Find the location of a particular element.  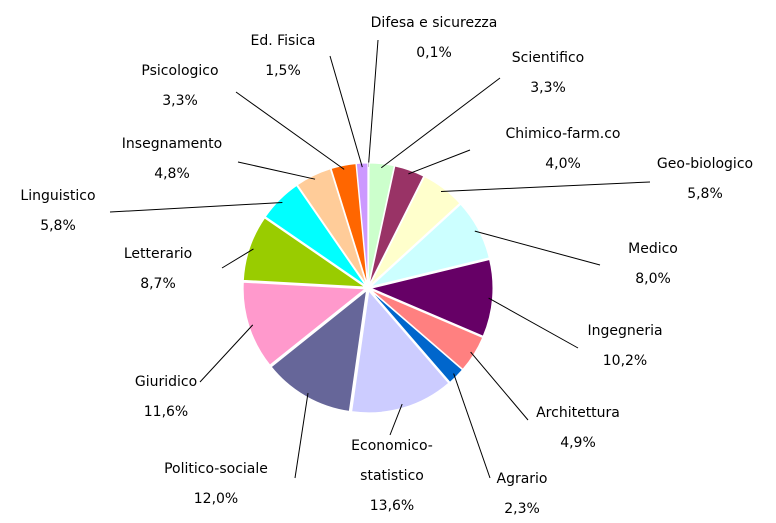

slice-label: Difesa e sicurezza 0,1% is located at coordinates (434, 38).